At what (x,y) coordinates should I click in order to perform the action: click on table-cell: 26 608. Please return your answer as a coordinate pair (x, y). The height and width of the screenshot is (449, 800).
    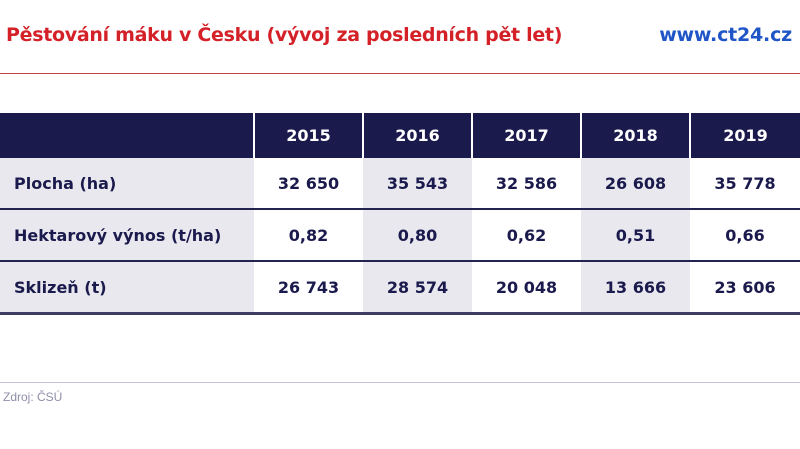
    Looking at the image, I should click on (635, 184).